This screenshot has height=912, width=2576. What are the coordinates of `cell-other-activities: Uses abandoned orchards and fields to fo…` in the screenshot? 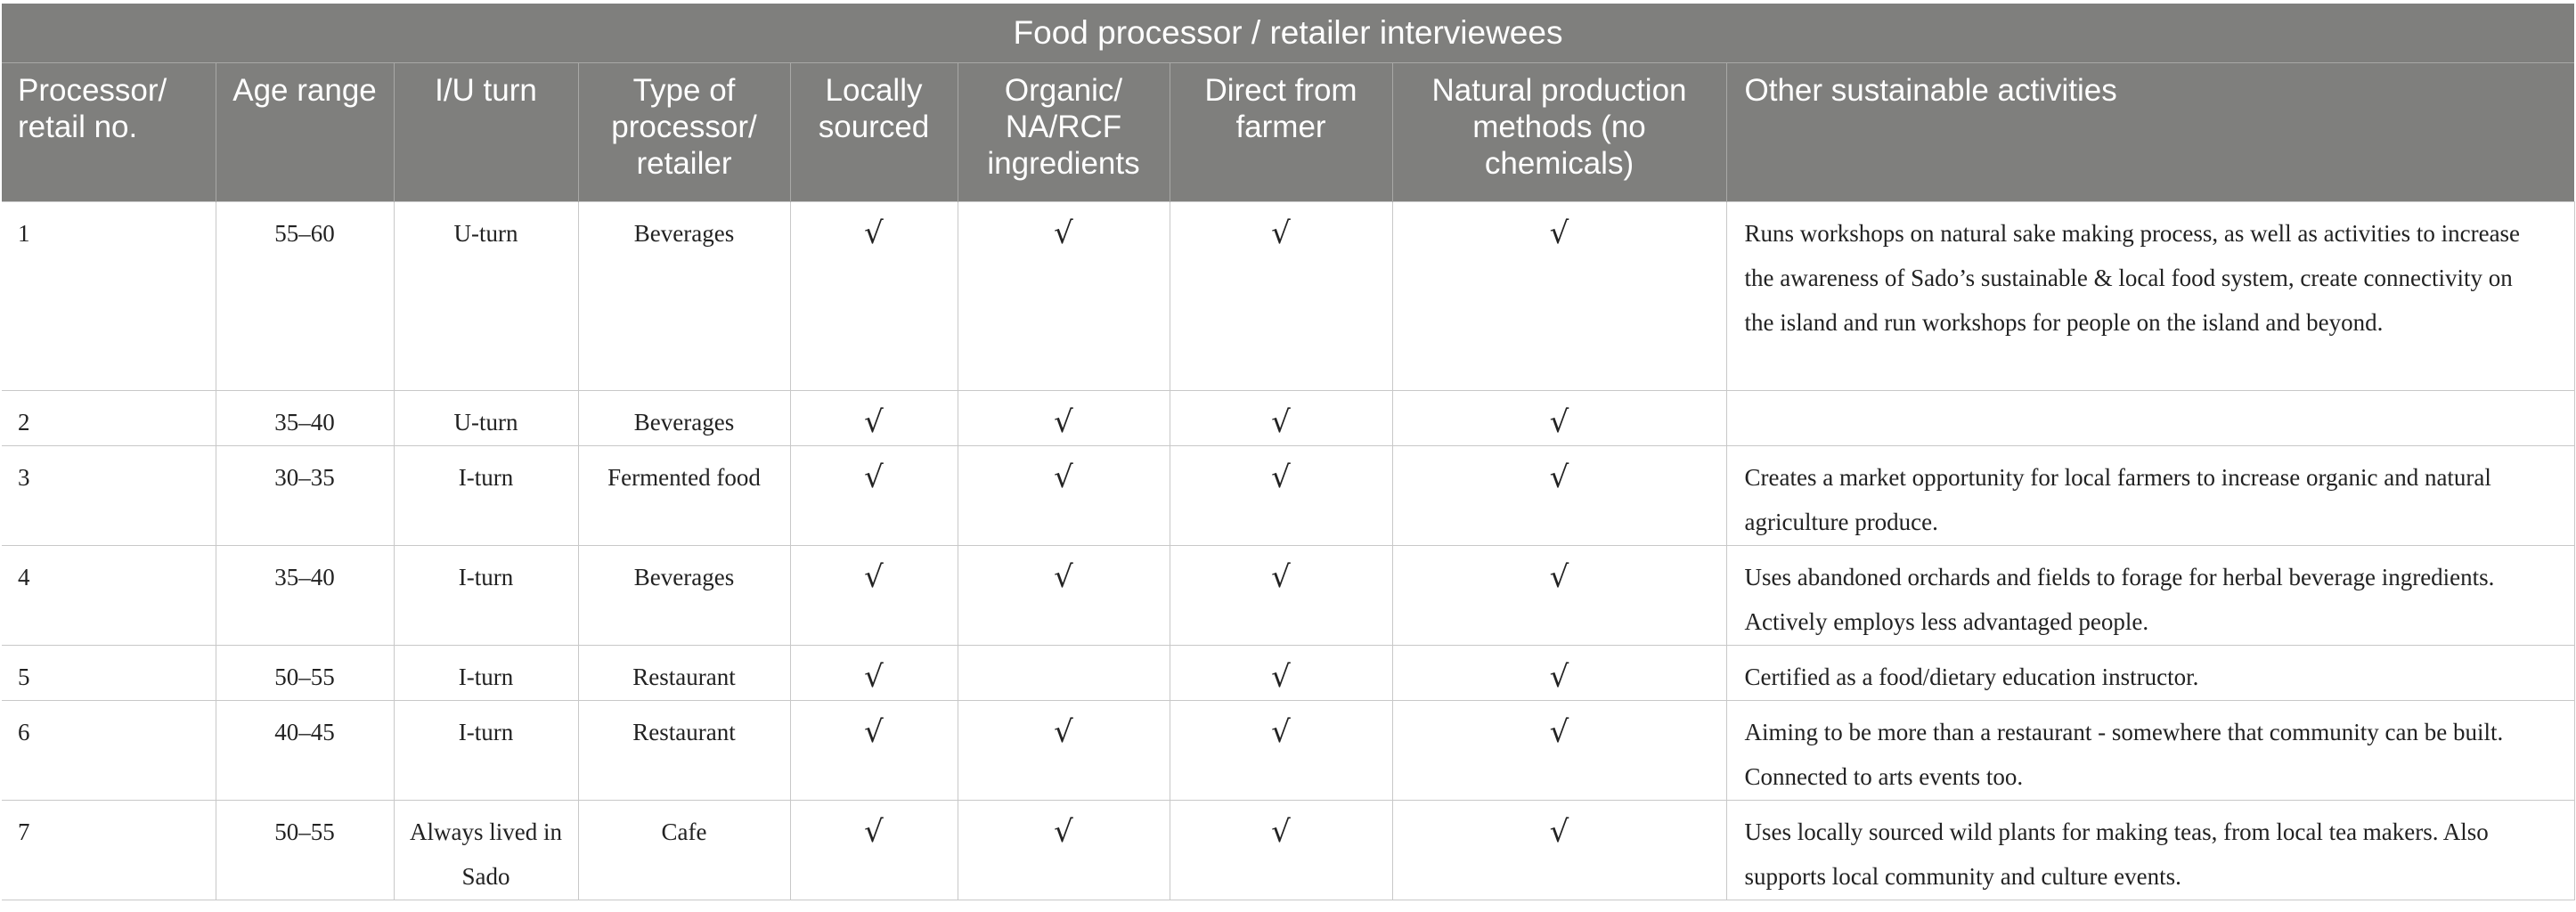 It's located at (2150, 595).